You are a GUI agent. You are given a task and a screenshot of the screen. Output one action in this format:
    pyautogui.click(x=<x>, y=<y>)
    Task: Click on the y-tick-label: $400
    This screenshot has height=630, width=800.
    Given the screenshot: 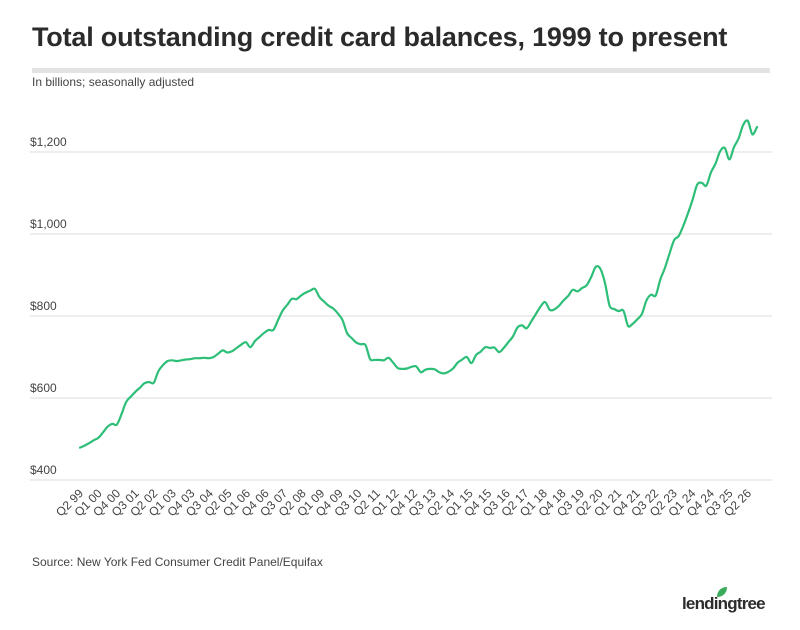 What is the action you would take?
    pyautogui.click(x=43, y=470)
    